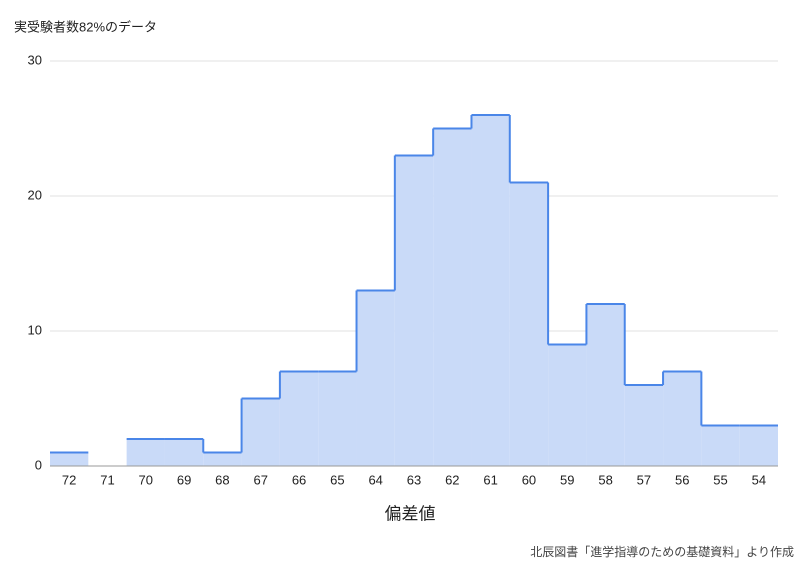  What do you see at coordinates (299, 479) in the screenshot?
I see `x-tick-label: 66` at bounding box center [299, 479].